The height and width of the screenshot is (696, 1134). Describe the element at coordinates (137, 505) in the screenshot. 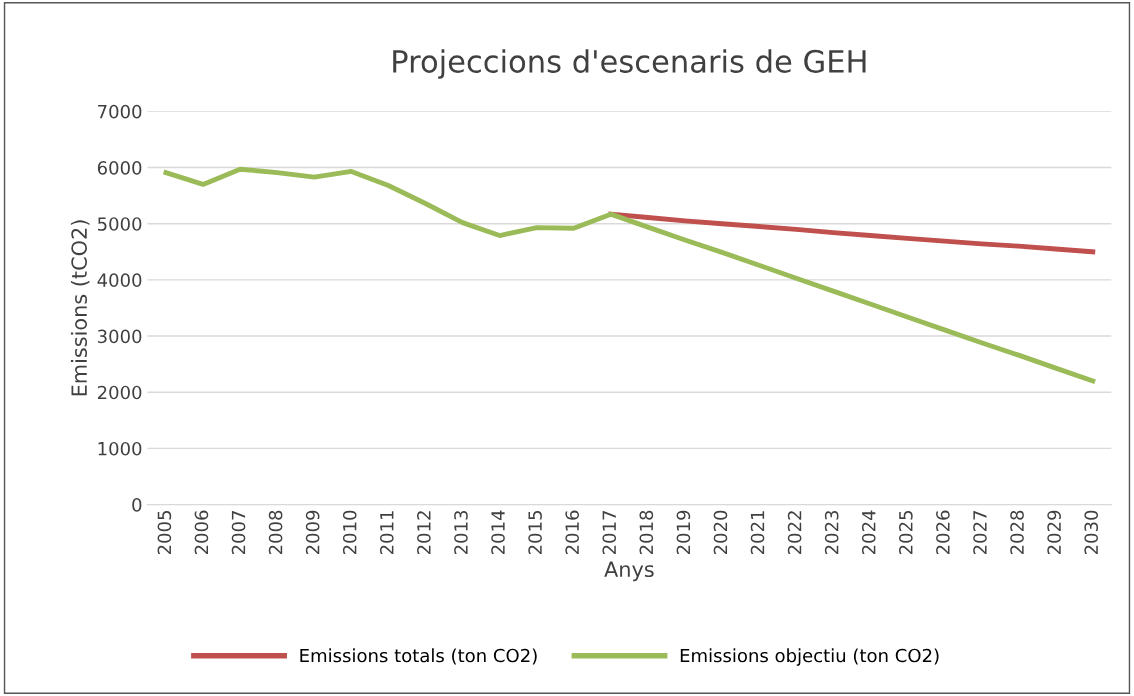

I see `y-tick-label: 0` at that location.